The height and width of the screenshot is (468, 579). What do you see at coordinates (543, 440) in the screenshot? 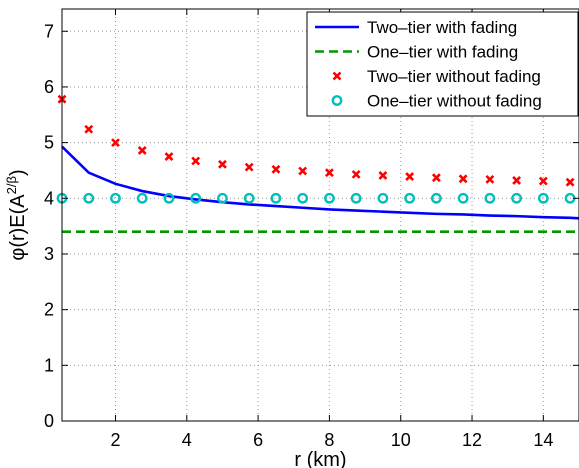
I see `x-tick-label: 14` at bounding box center [543, 440].